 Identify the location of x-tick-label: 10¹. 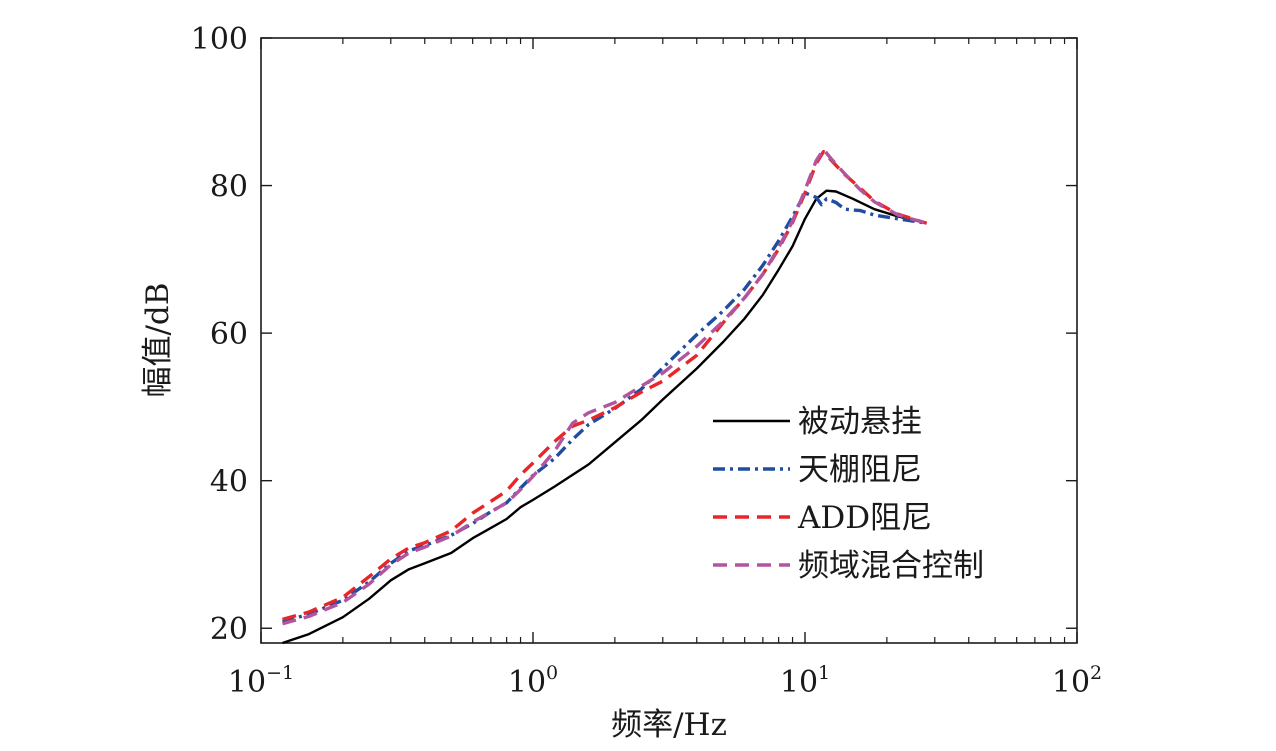
(805, 681).